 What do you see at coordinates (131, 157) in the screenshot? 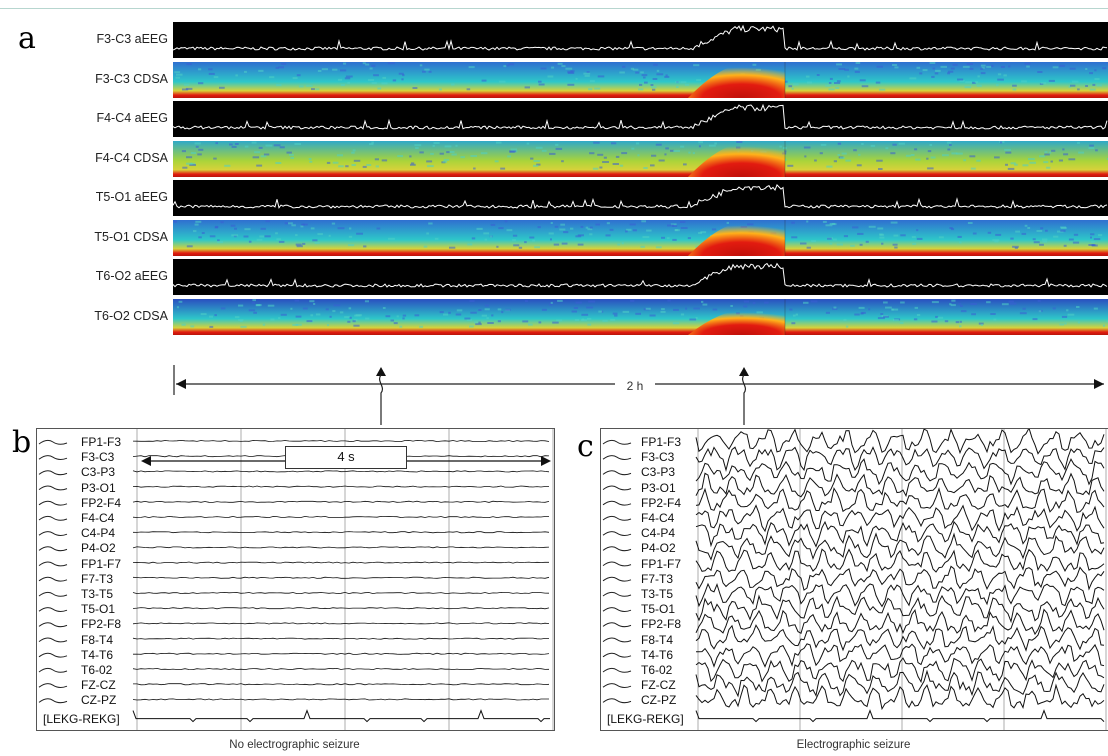
I see `strip-label: F4-C4 CDSA` at bounding box center [131, 157].